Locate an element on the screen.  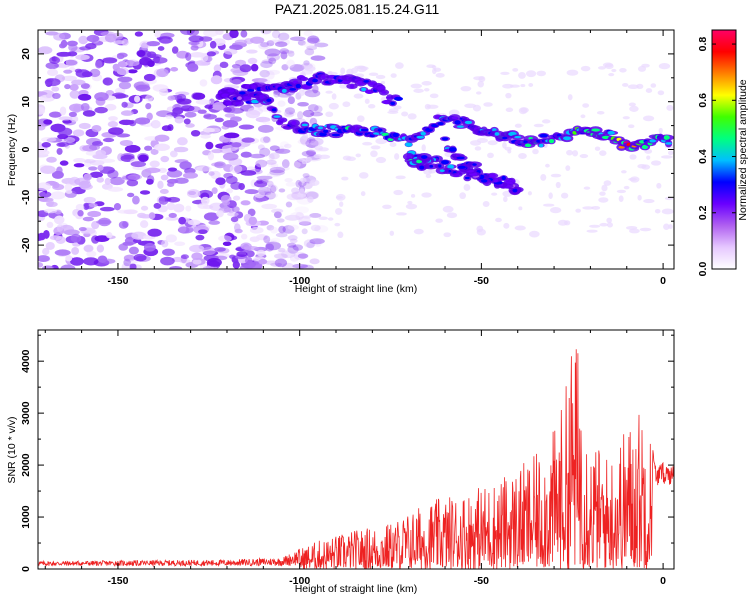
colorbar-label: Normalized spectral amplitude is located at coordinates (743, 149).